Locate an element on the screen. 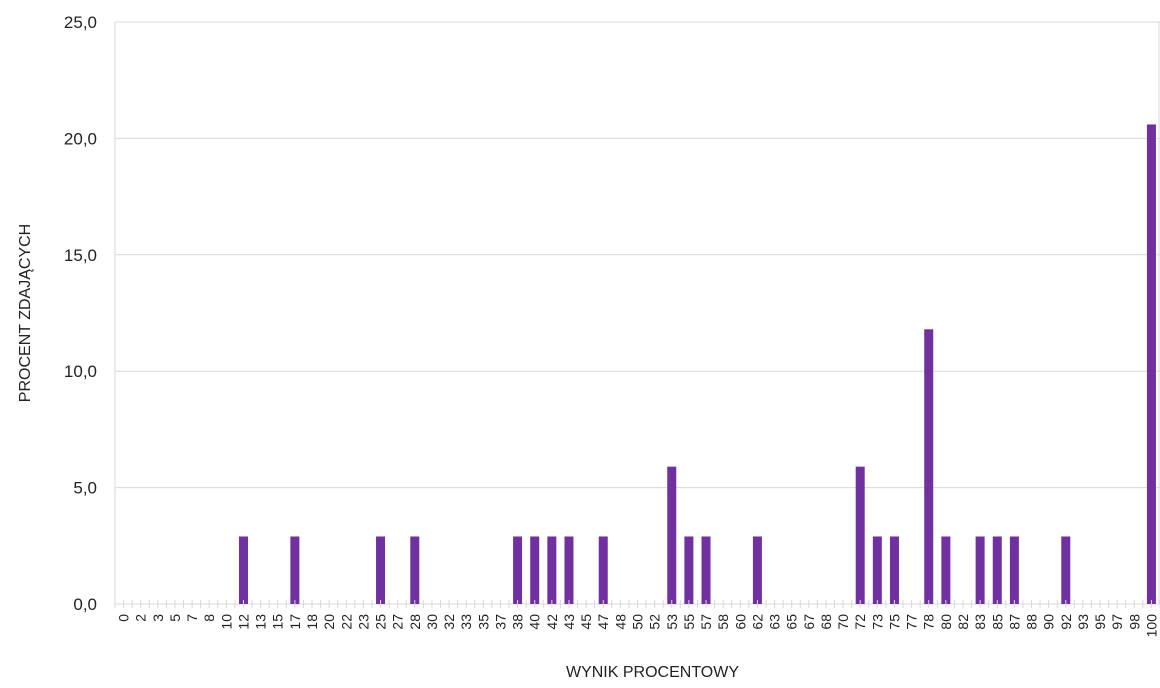  x-tick-label: 30 is located at coordinates (432, 622).